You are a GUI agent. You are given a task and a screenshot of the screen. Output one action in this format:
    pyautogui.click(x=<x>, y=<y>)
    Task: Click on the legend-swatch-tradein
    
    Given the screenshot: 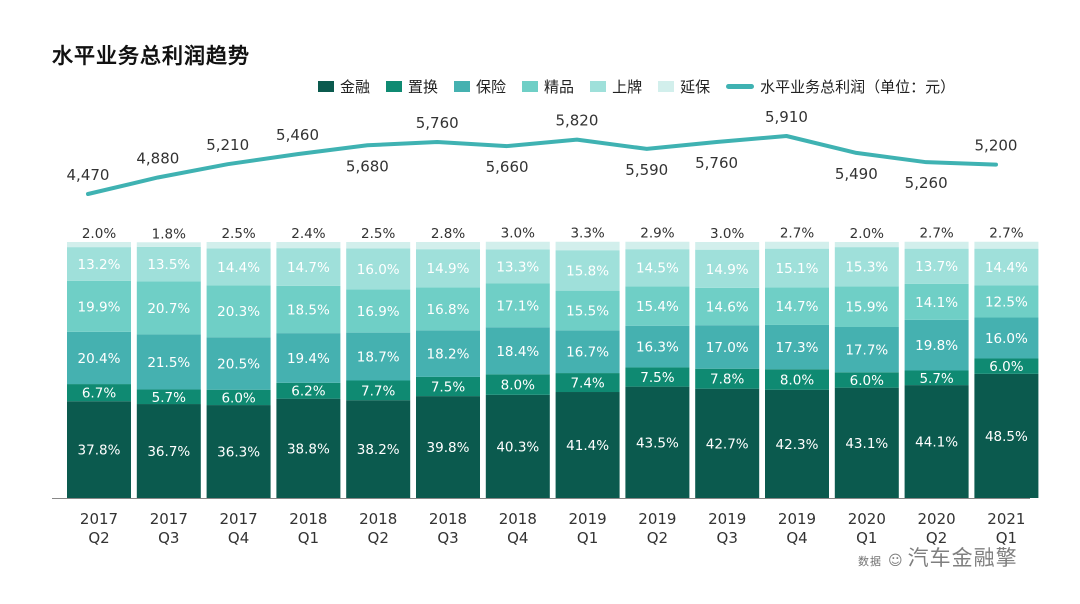 What is the action you would take?
    pyautogui.click(x=394, y=86)
    